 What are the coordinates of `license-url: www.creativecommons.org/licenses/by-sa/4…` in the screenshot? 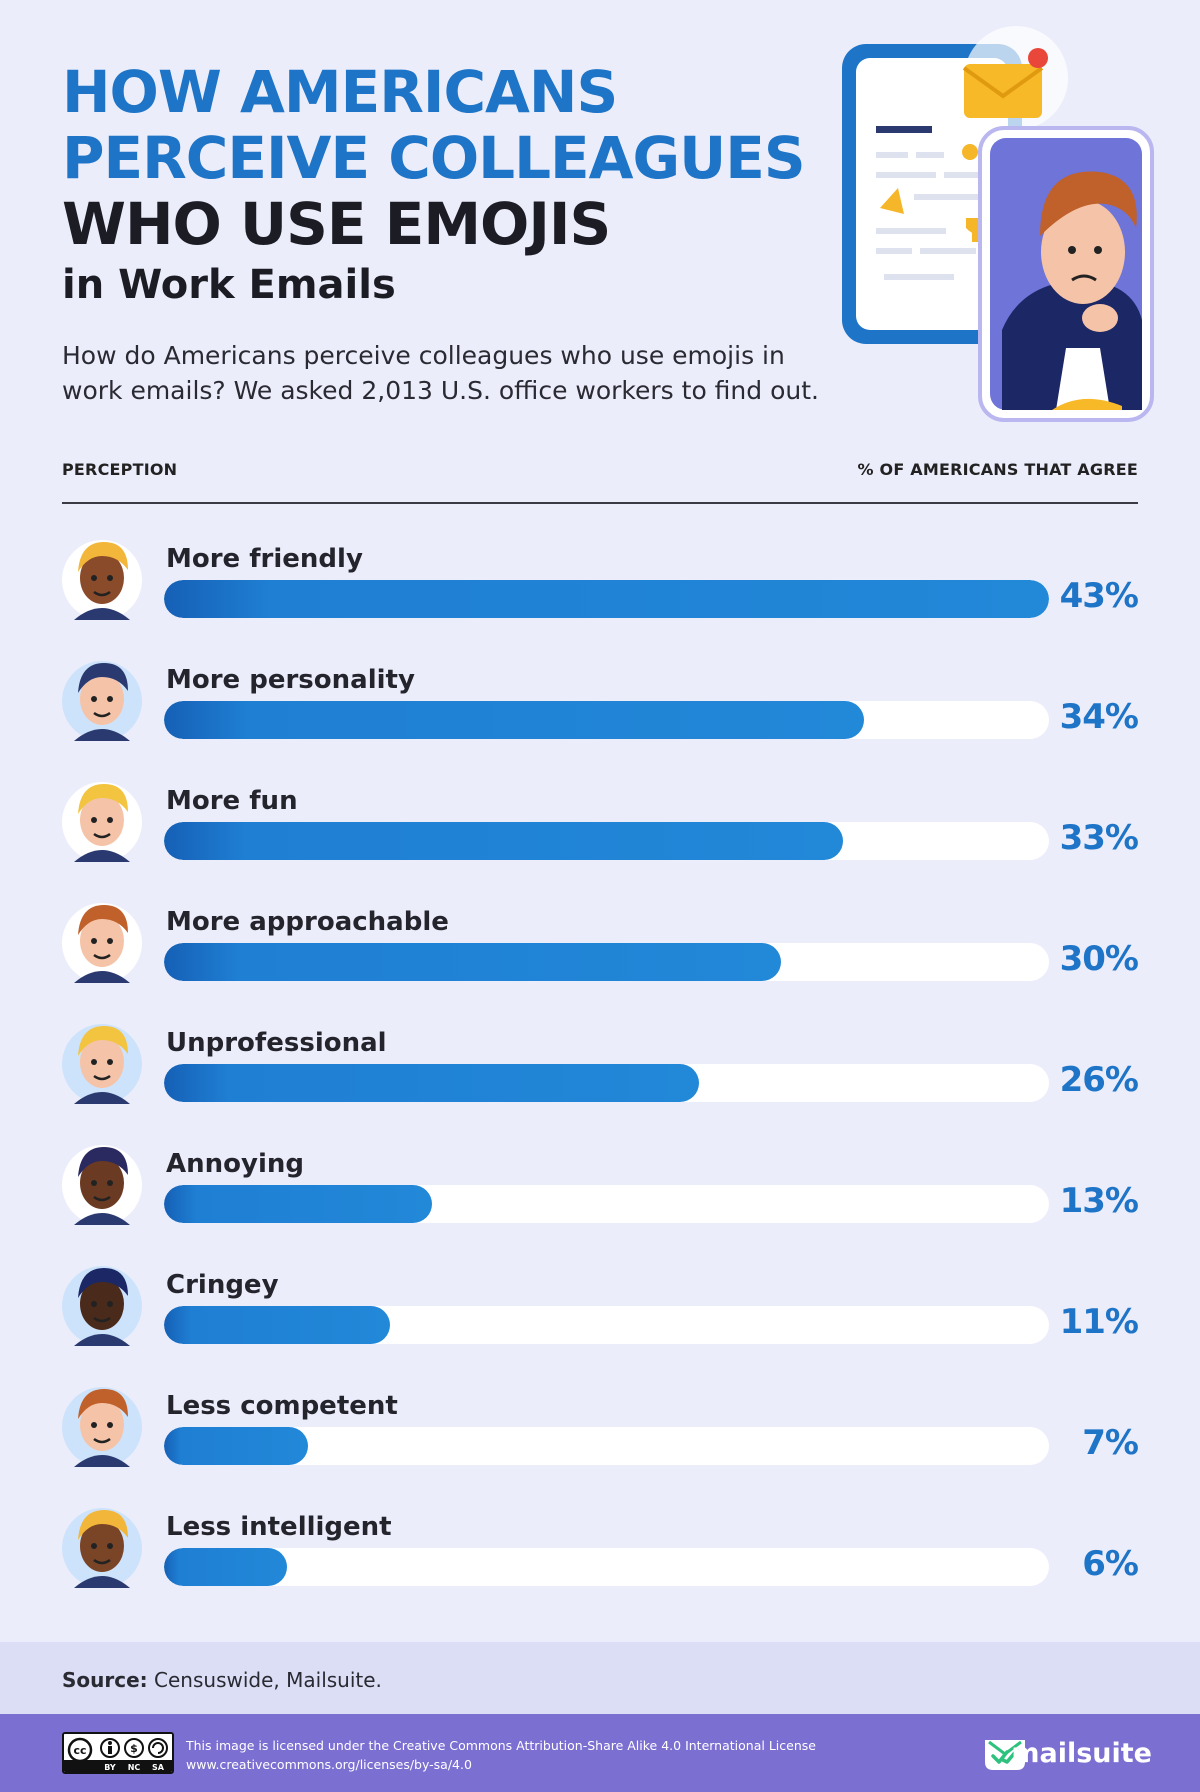 It's located at (329, 1764).